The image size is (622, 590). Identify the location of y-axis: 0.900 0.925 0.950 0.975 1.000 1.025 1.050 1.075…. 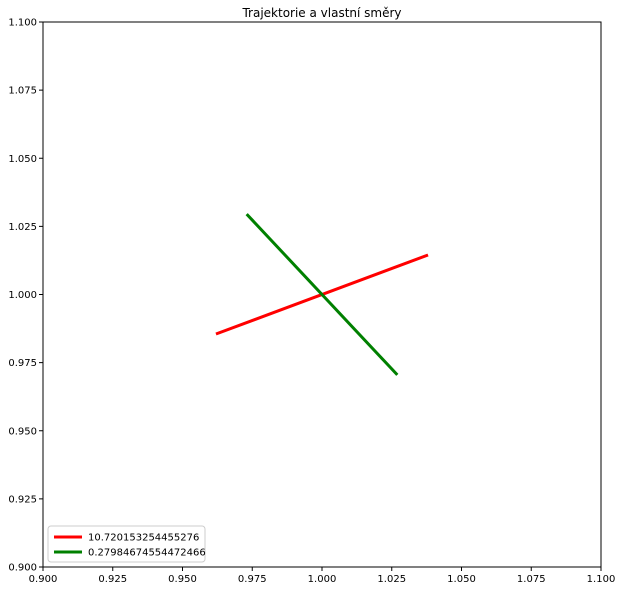
(25, 296).